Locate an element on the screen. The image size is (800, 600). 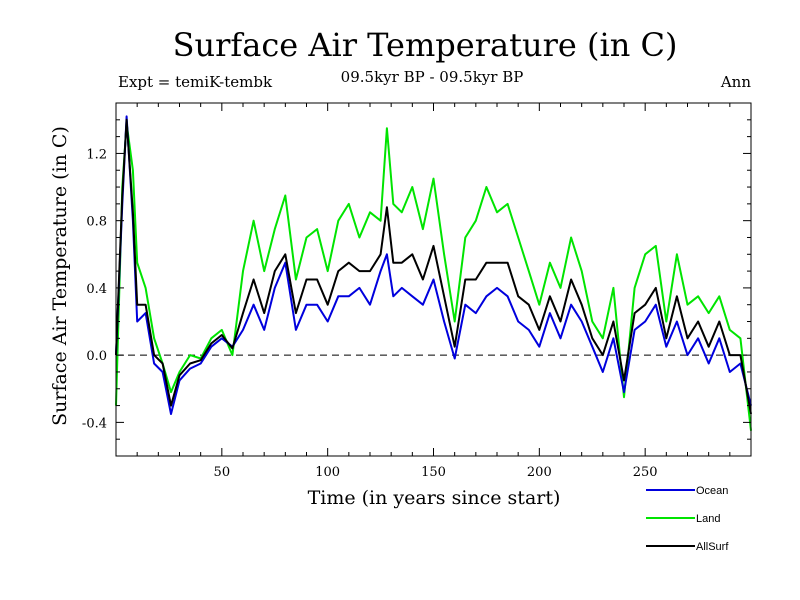
season-label: Ann is located at coordinates (735, 82).